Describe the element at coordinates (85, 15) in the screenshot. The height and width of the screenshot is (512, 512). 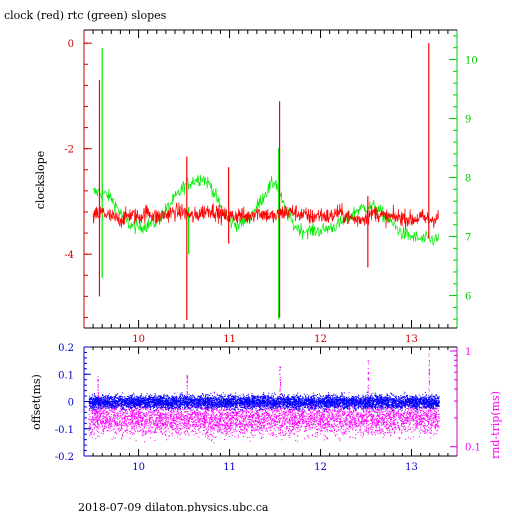
I see `top-chart-title: clock (red) rtc (green) slopes` at that location.